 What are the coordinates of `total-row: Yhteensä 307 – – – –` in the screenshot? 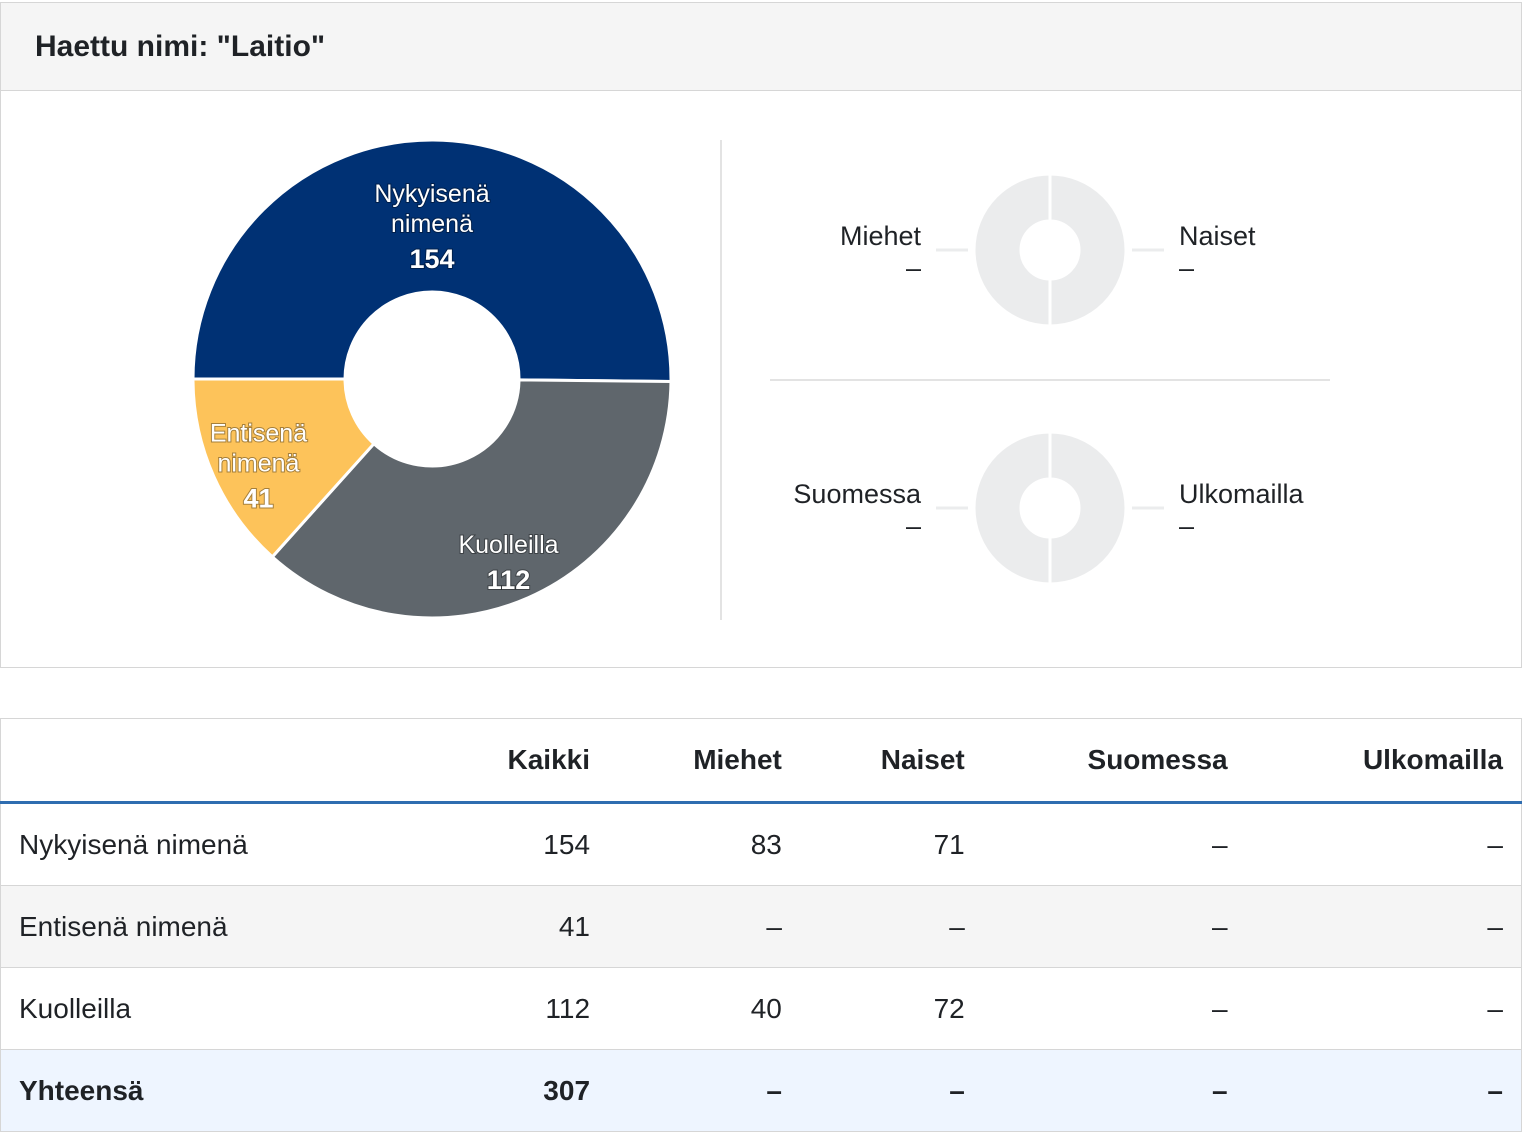 It's located at (761, 1090).